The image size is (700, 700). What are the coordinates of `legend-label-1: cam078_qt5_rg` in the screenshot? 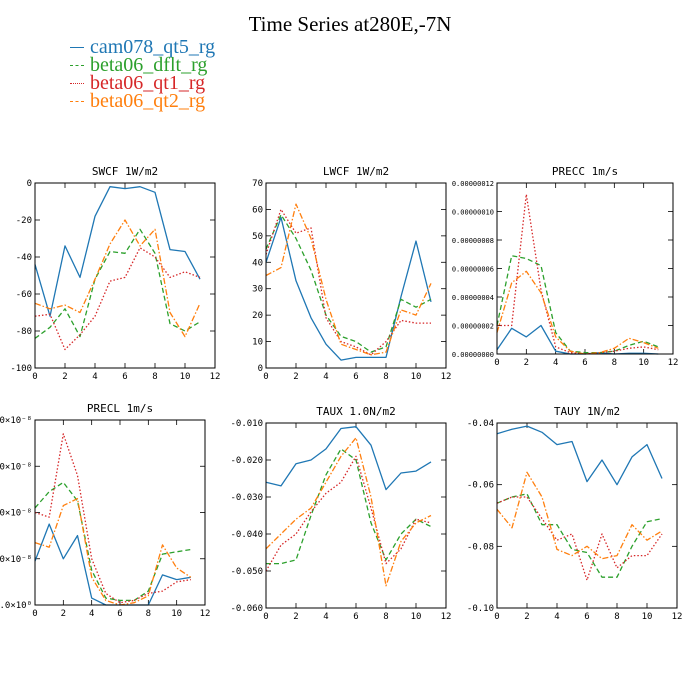 It's located at (153, 47).